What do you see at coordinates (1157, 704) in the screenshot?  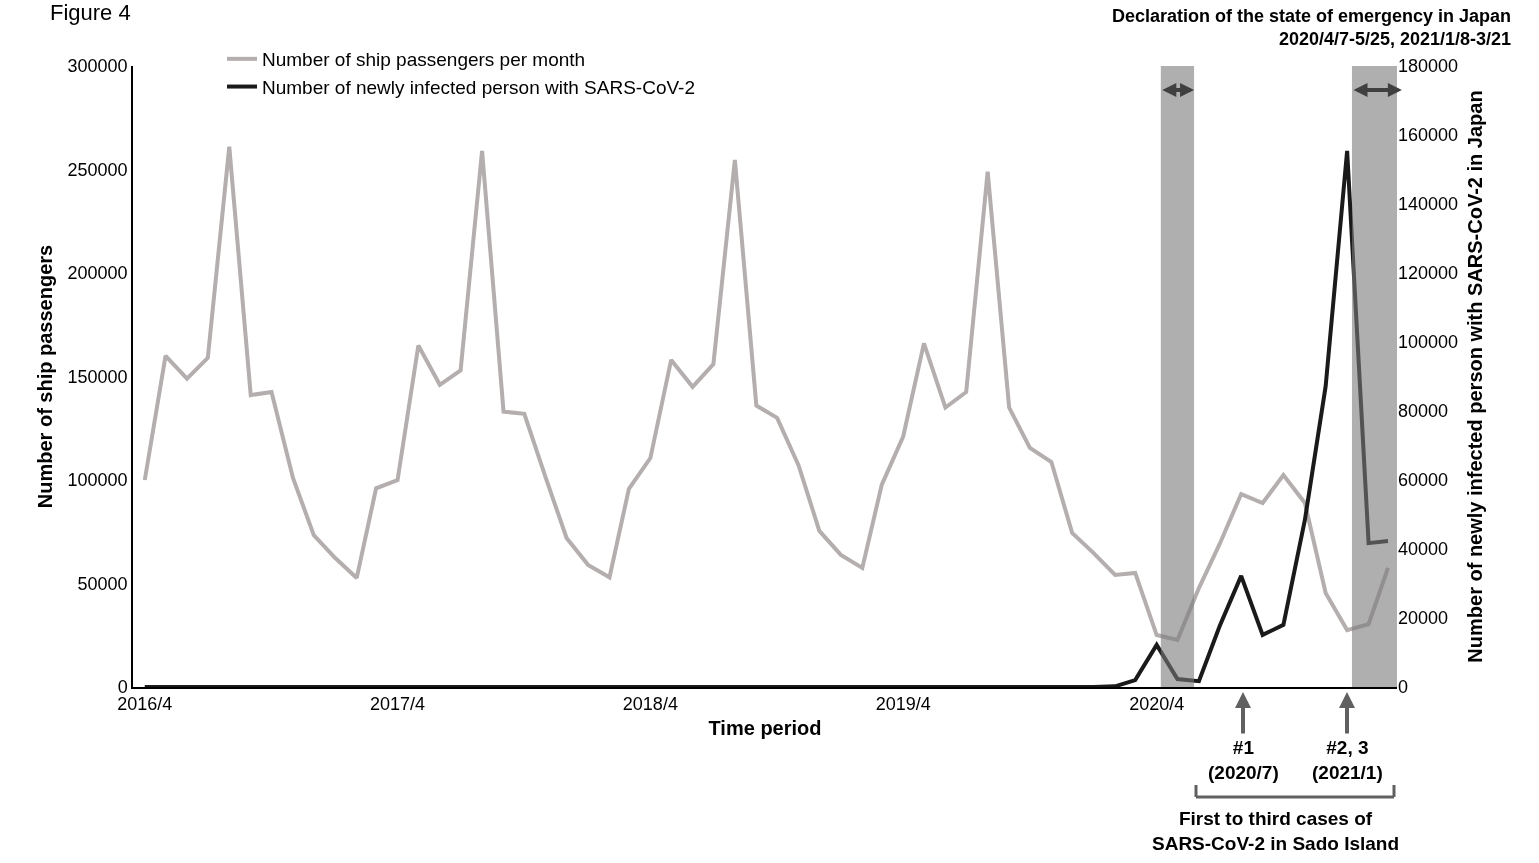 I see `x-tick-label: 2020/4` at bounding box center [1157, 704].